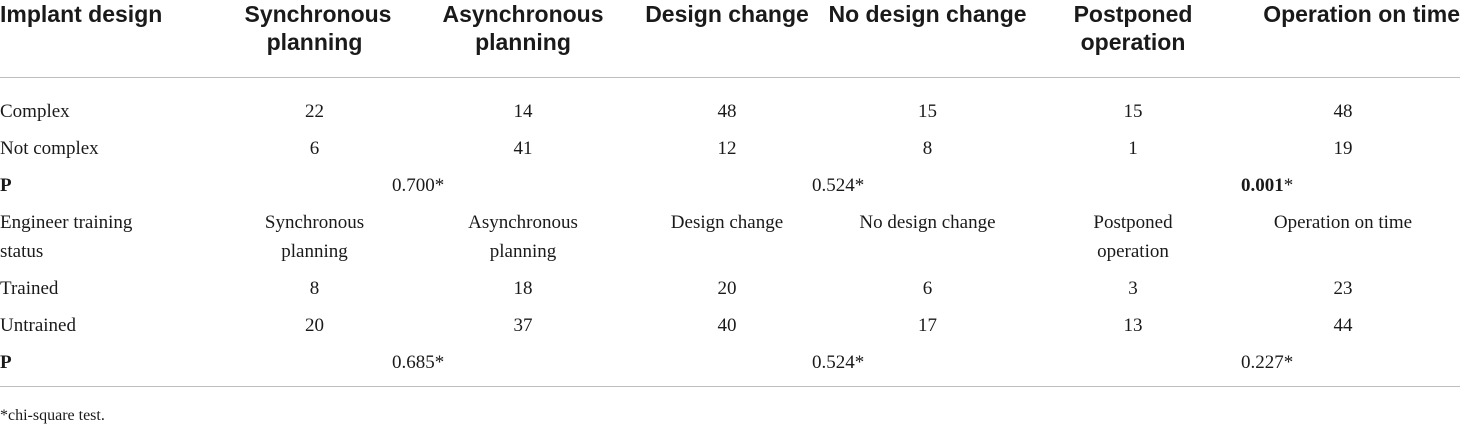  Describe the element at coordinates (49, 148) in the screenshot. I see `row-label: Not complex` at that location.